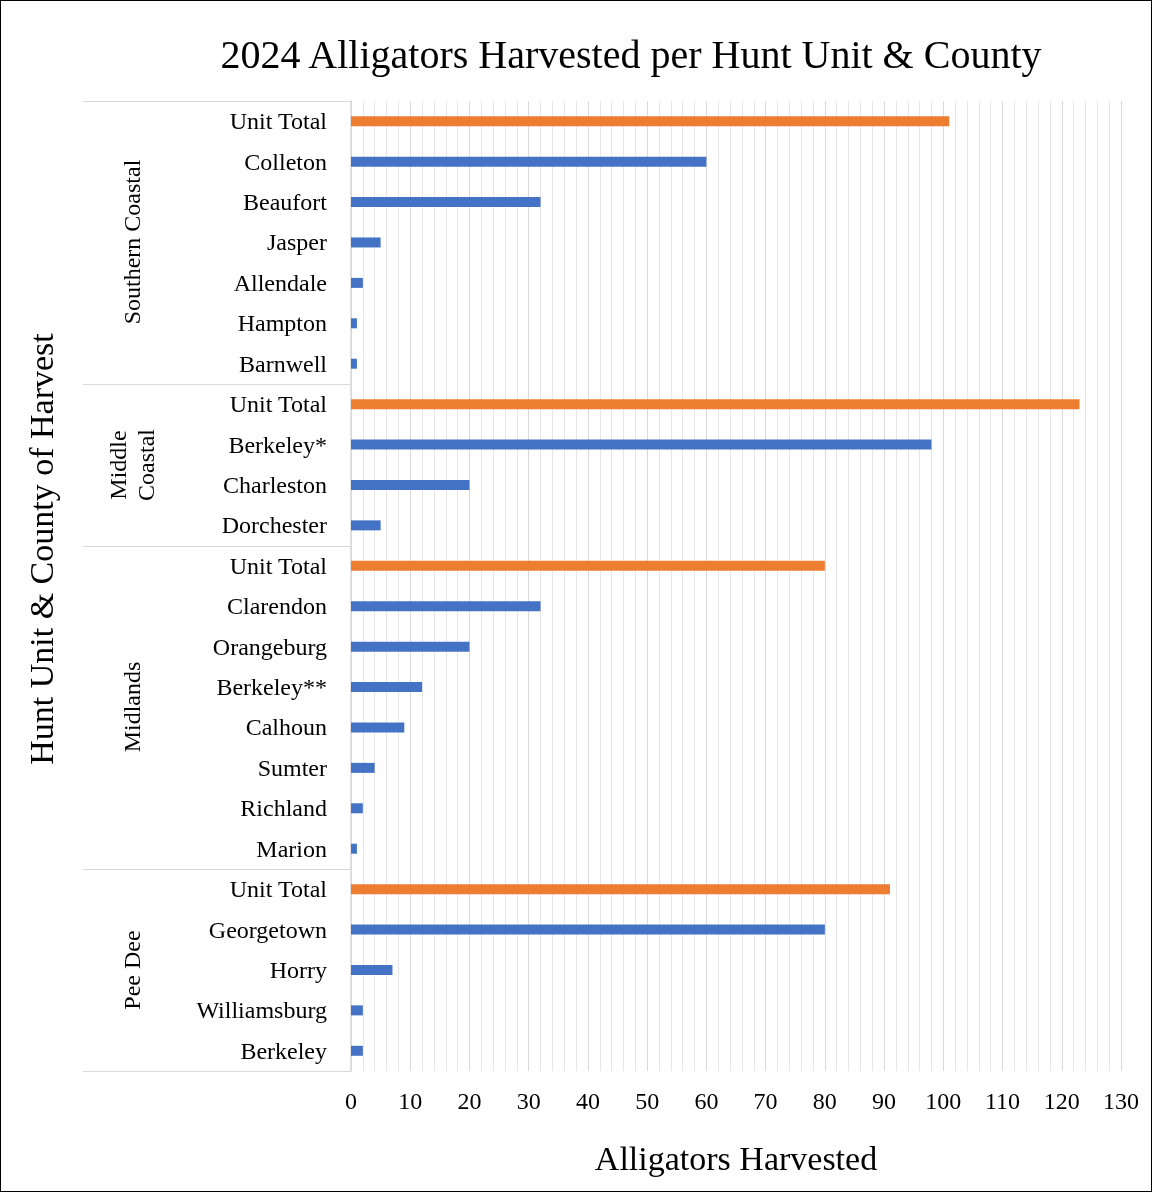  I want to click on y-tick-label: Sumter, so click(292, 767).